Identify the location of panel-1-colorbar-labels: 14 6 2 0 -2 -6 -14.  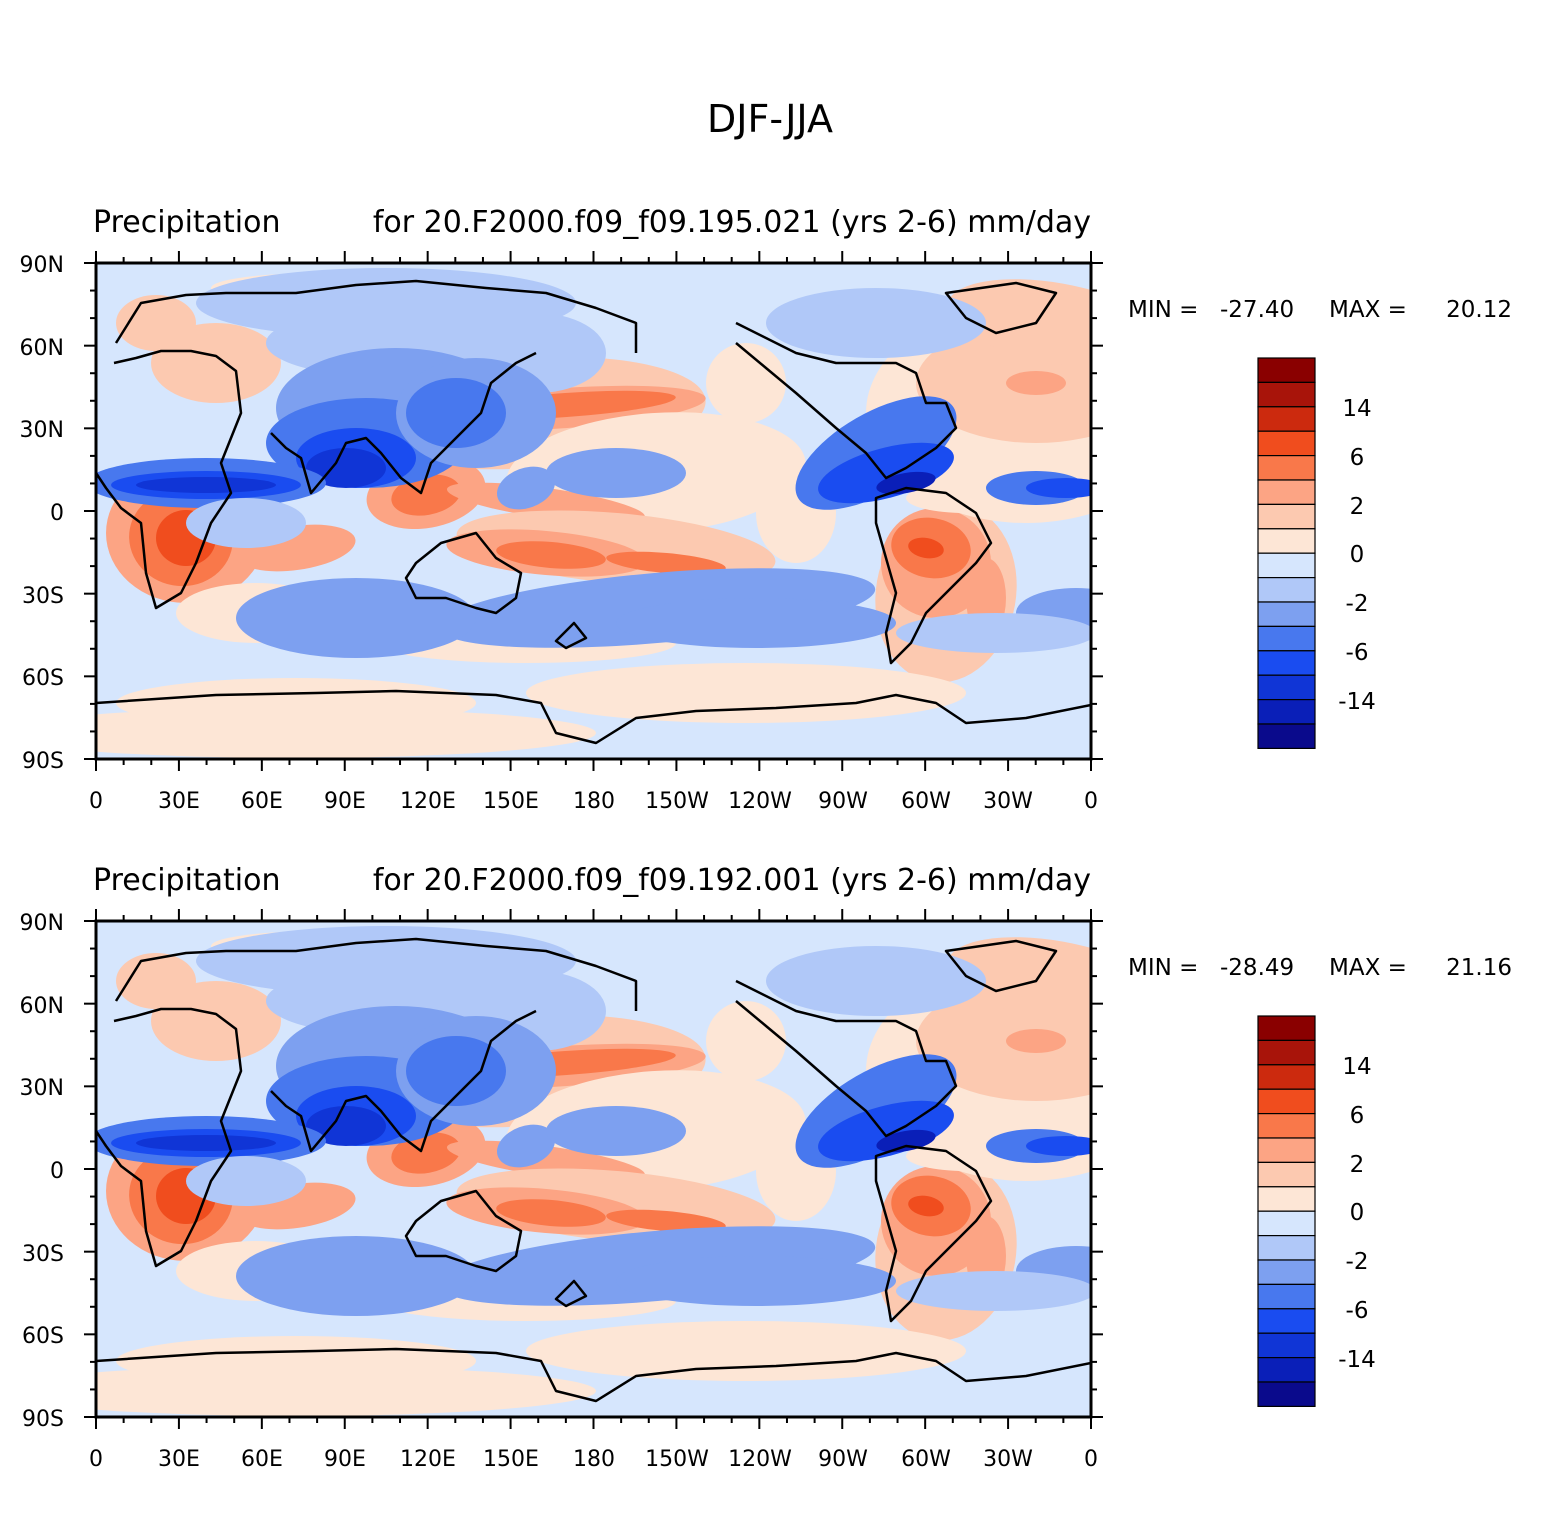
(1357, 555).